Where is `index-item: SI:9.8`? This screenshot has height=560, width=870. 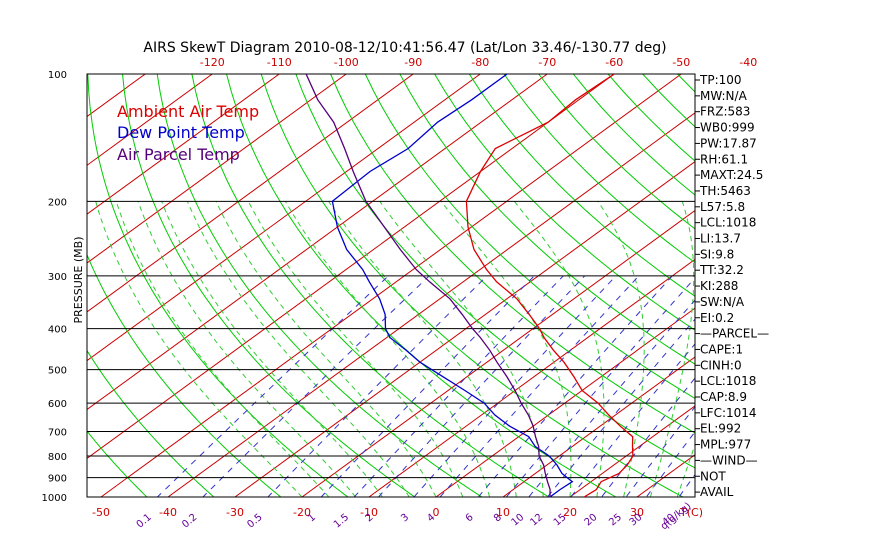 index-item: SI:9.8 is located at coordinates (717, 254).